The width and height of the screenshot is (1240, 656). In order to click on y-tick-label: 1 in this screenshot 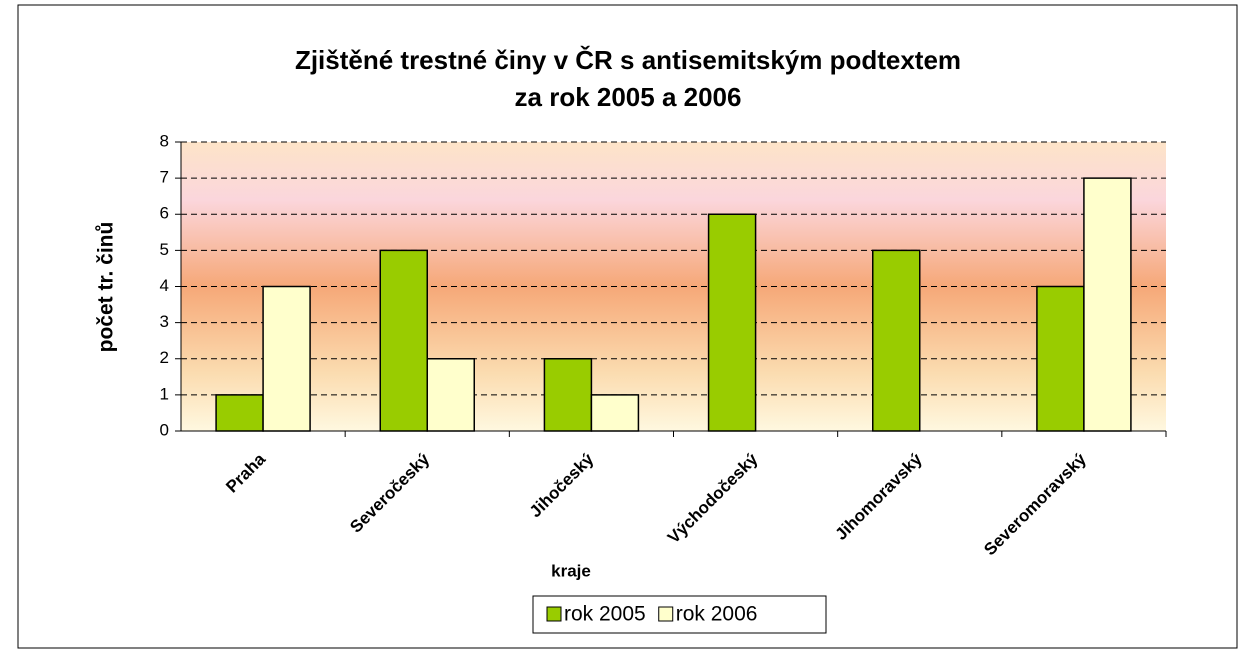, I will do `click(164, 393)`.